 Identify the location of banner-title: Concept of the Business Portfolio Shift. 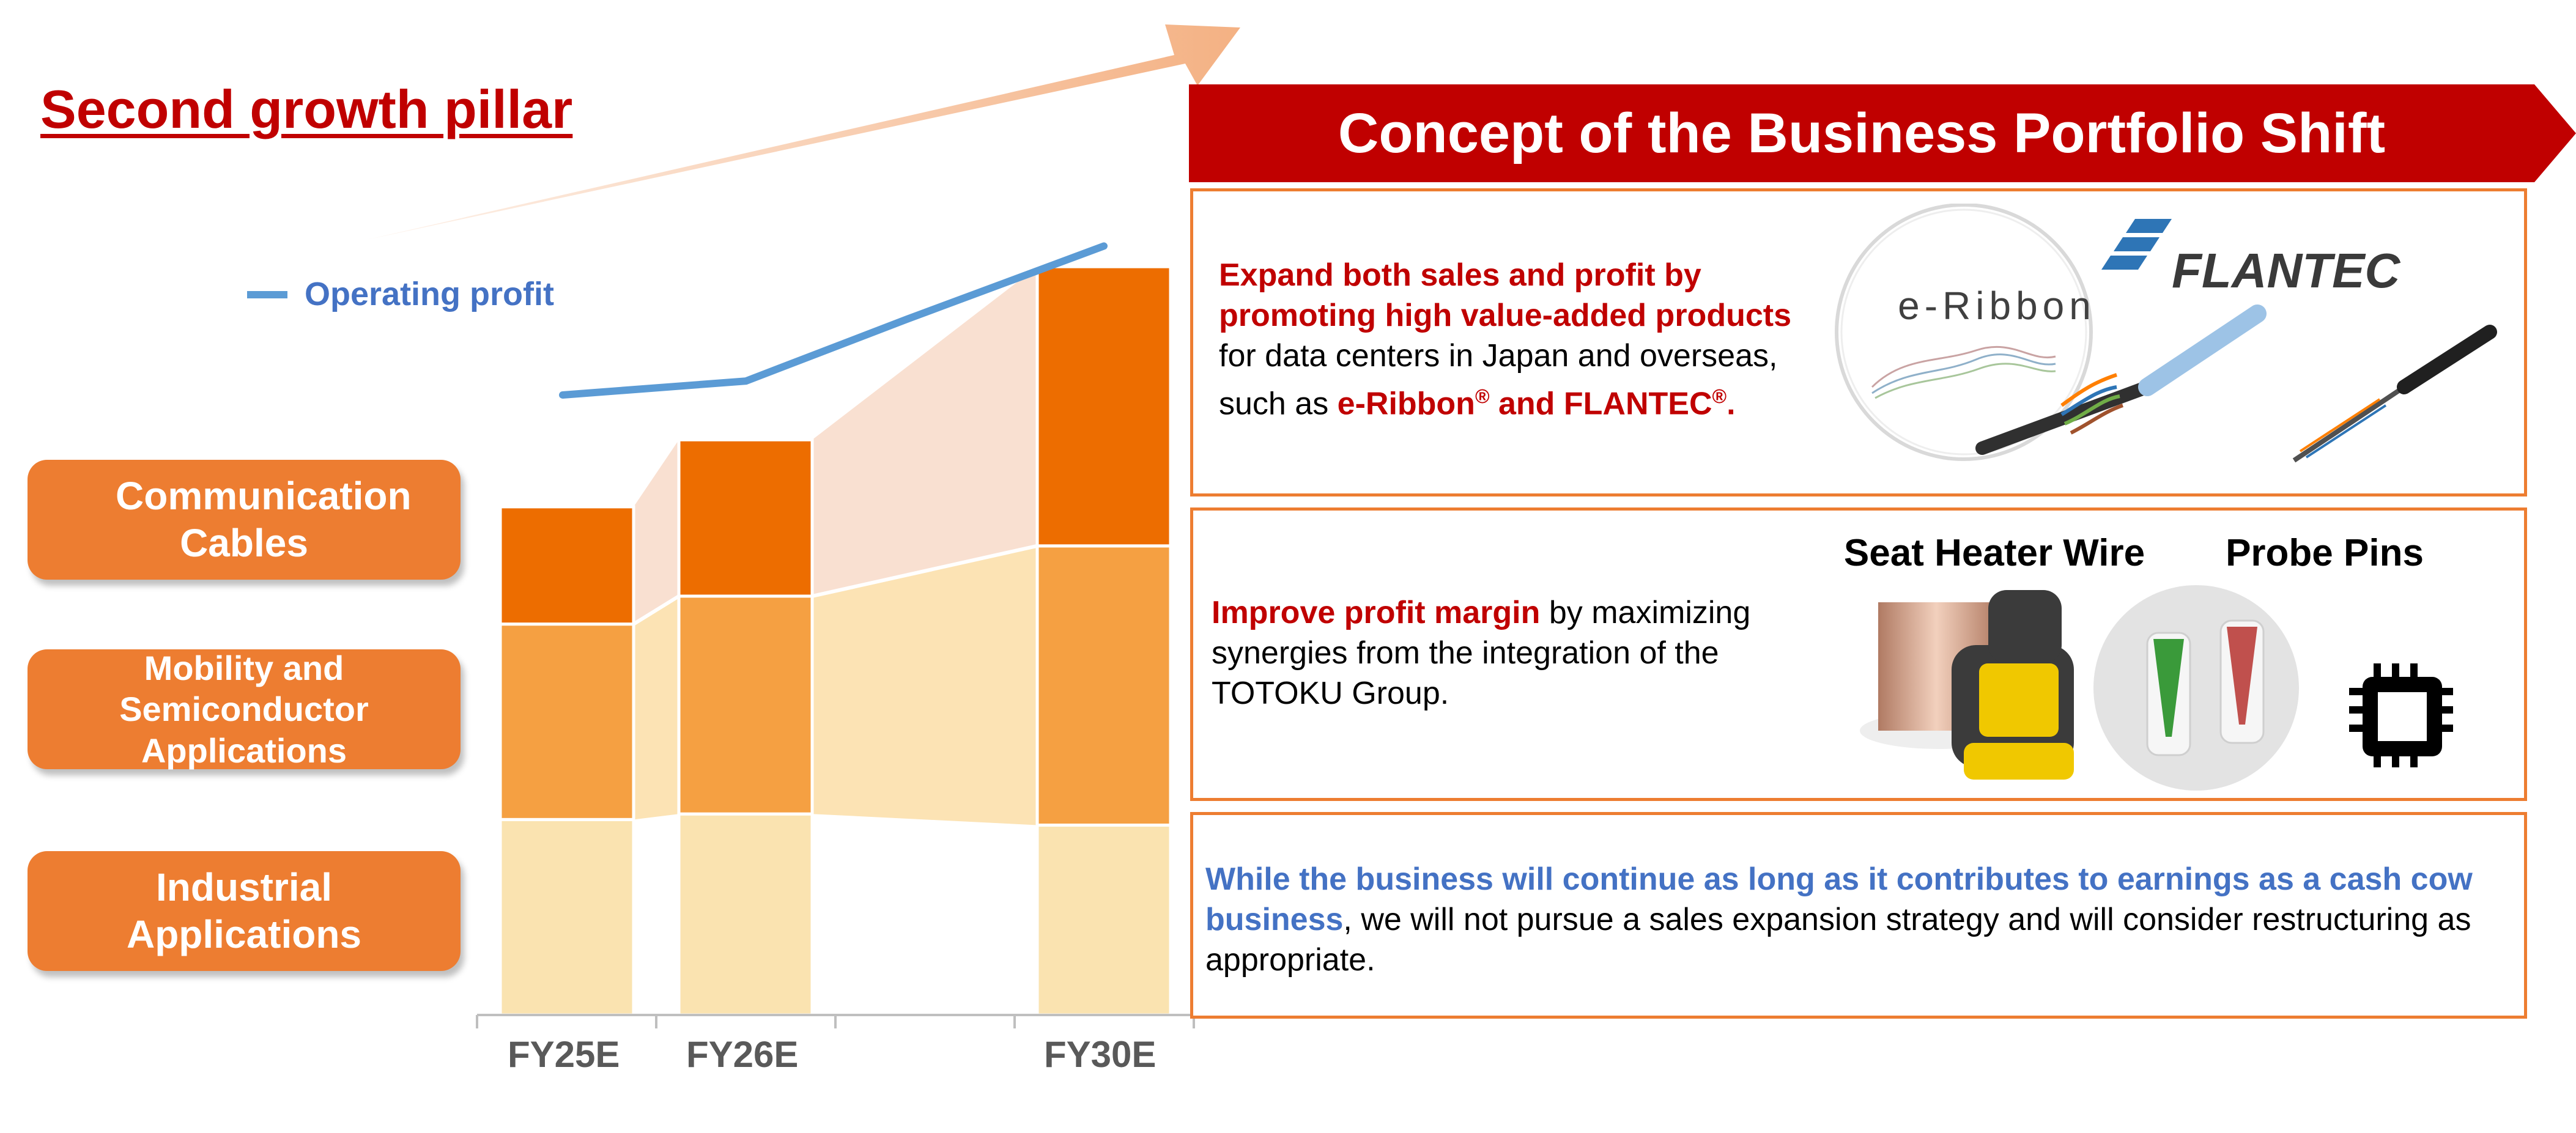
(1862, 132).